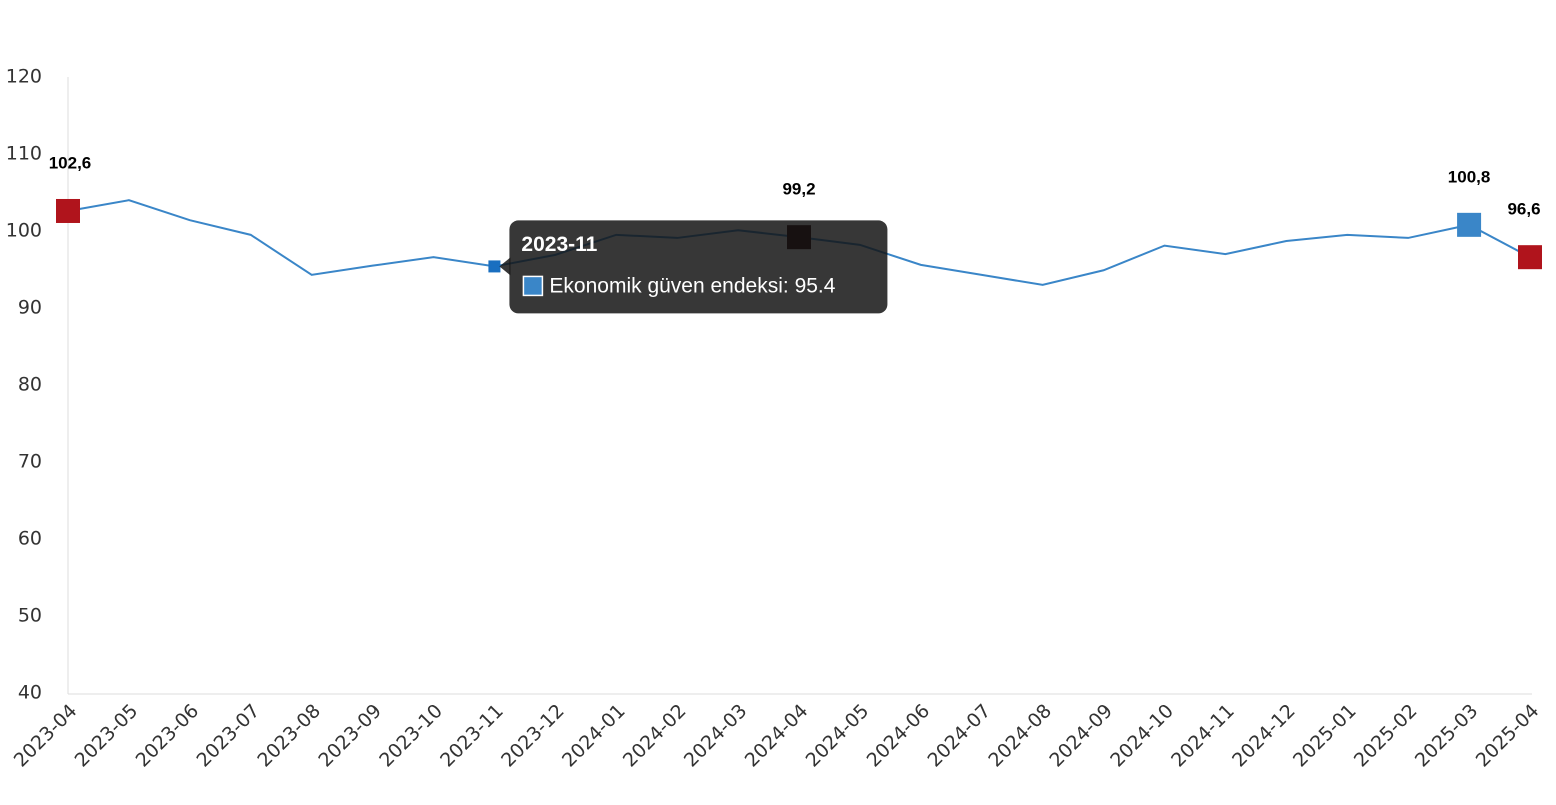  I want to click on tooltip-series: Ekonomik güven endeksi, so click(665, 285).